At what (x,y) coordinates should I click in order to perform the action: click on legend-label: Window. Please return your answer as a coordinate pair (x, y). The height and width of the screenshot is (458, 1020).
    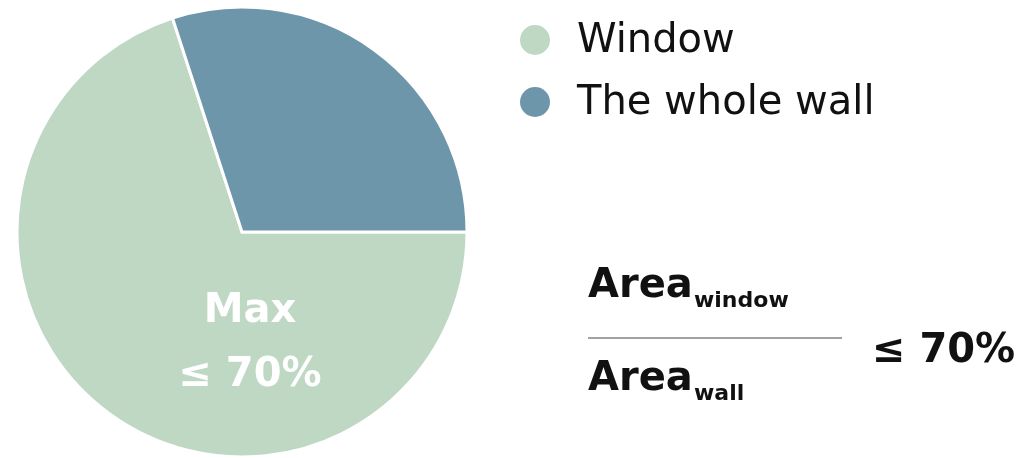
    Looking at the image, I should click on (656, 38).